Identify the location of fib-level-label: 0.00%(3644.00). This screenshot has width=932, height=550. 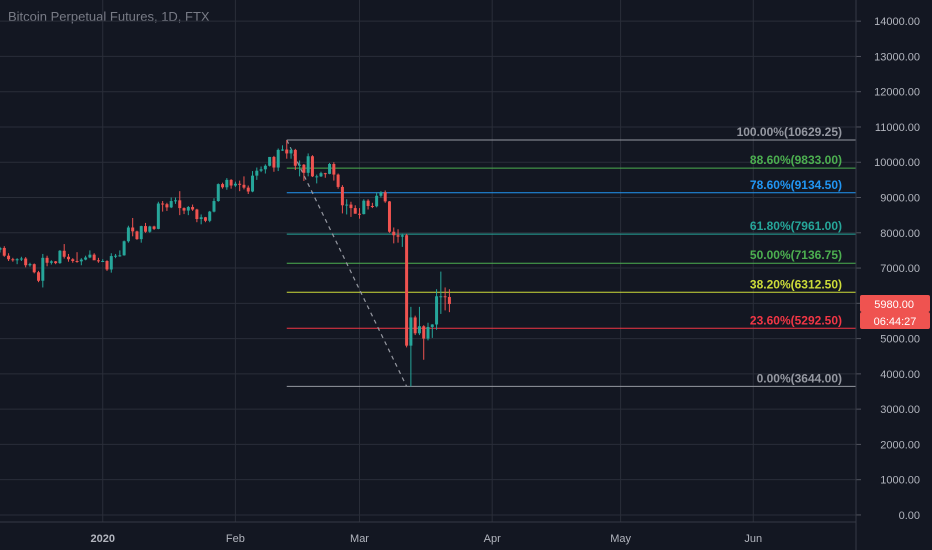
(799, 378).